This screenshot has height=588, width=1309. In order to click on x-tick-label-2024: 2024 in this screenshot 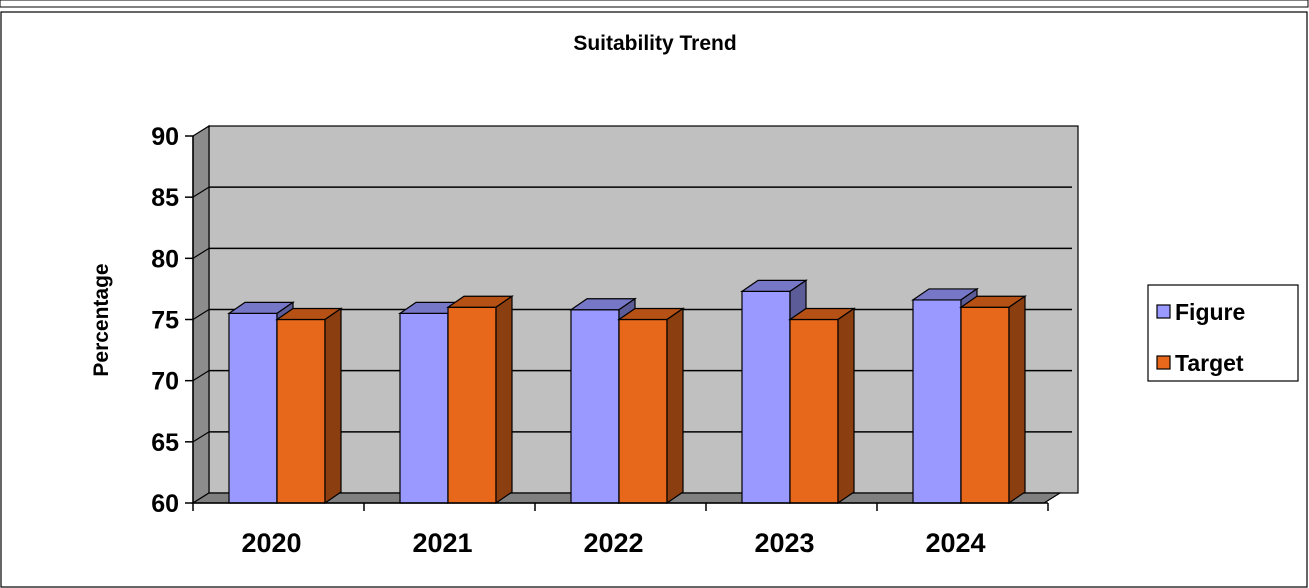, I will do `click(955, 543)`.